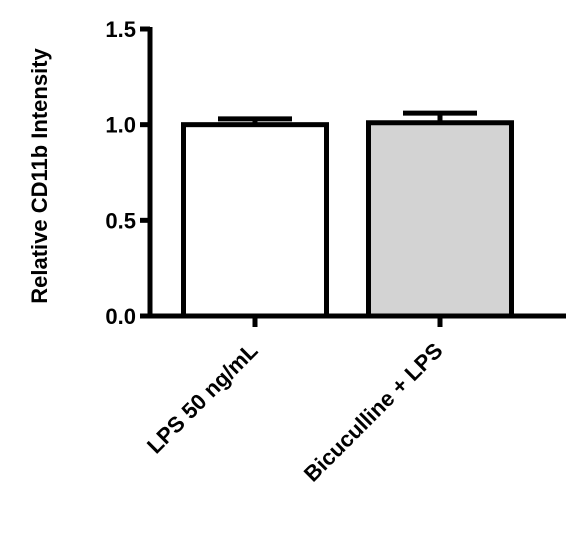 Image resolution: width=566 pixels, height=534 pixels. What do you see at coordinates (202, 398) in the screenshot?
I see `x-tick-label-0: LPS 50 ng/mL` at bounding box center [202, 398].